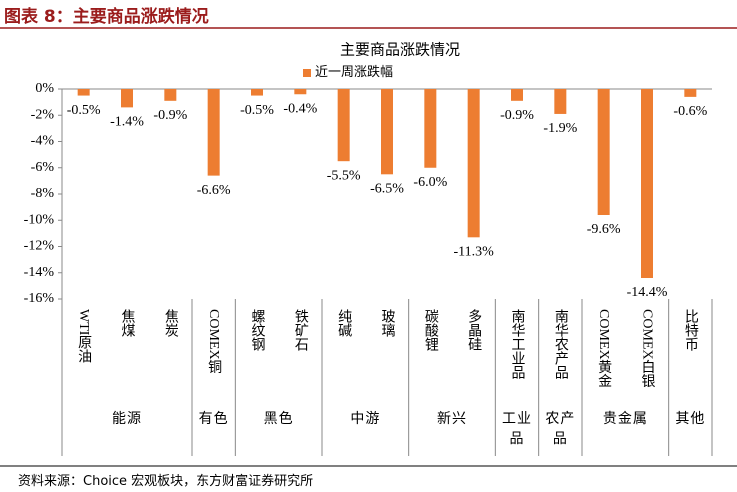  What do you see at coordinates (278, 419) in the screenshot?
I see `group-label: 黑色` at bounding box center [278, 419].